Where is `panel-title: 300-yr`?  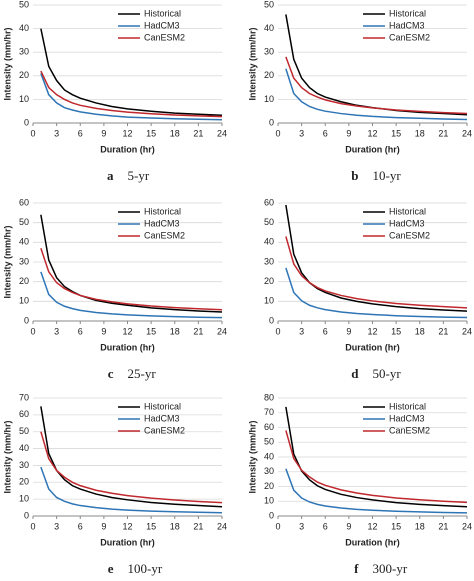
panel-title: 300-yr is located at coordinates (390, 568).